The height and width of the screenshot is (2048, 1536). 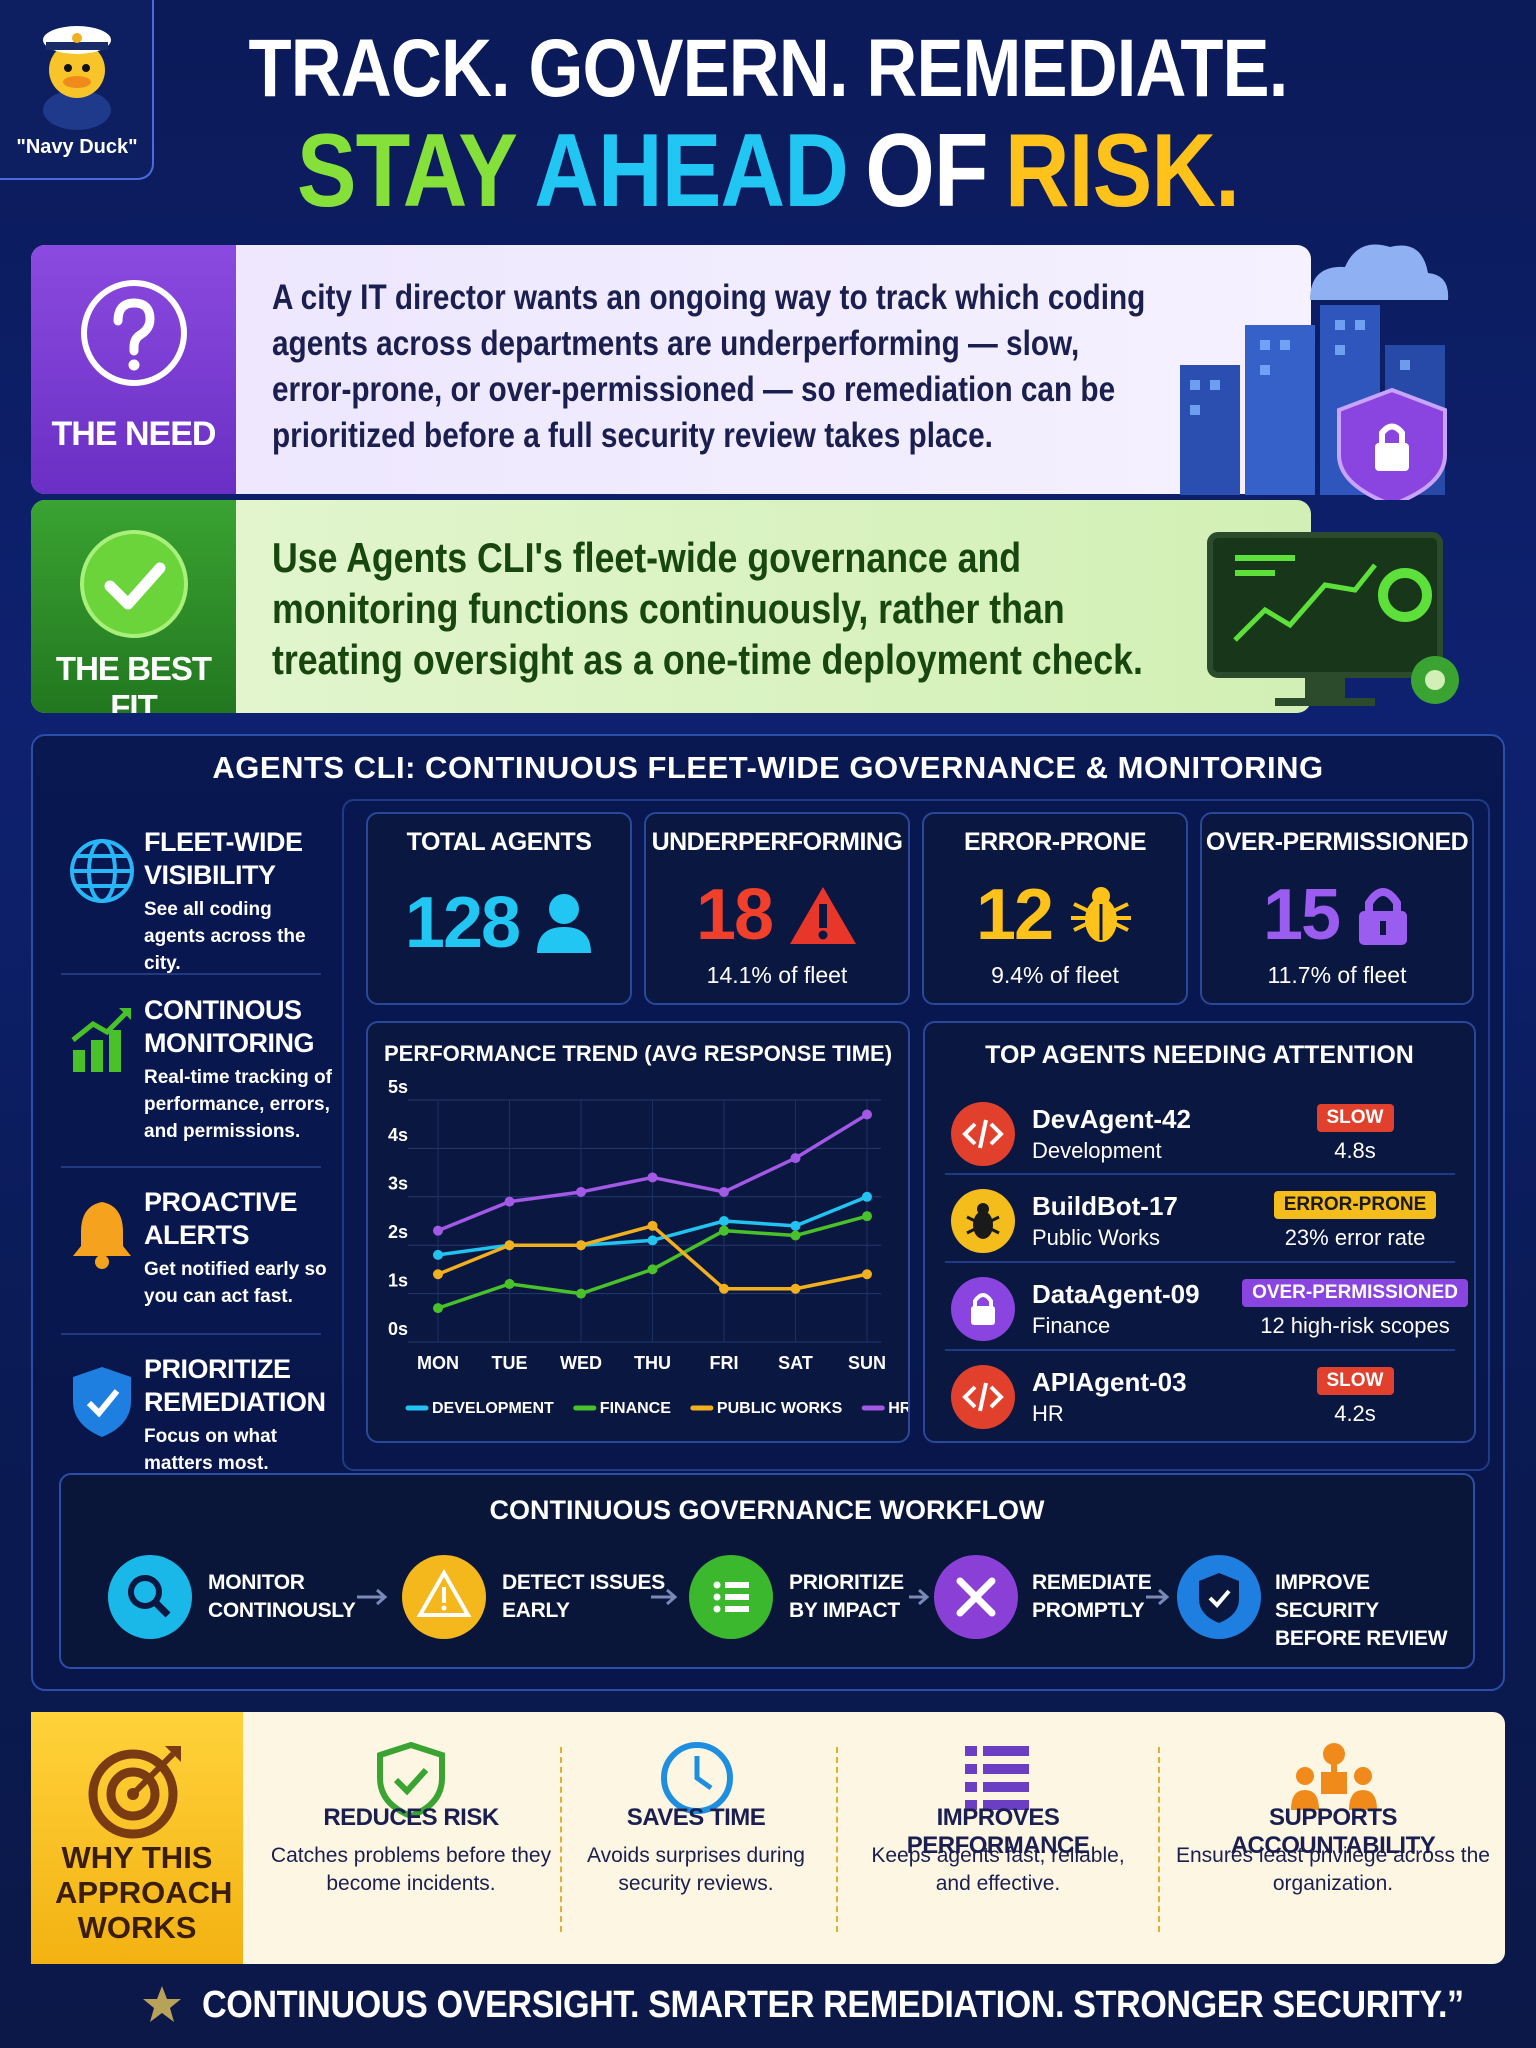 I want to click on stat-card: OVER-PERMISSIONED 15 11.7% of fleet, so click(x=1337, y=908).